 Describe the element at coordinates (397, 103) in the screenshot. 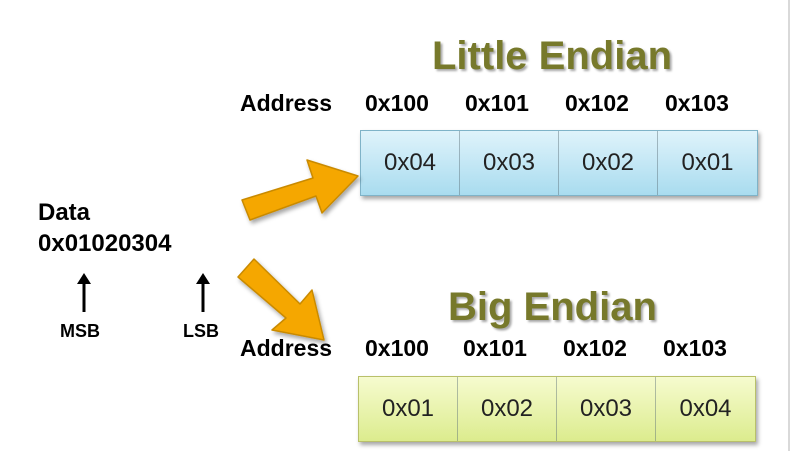

I see `little-endian-address-0: 0x100` at that location.